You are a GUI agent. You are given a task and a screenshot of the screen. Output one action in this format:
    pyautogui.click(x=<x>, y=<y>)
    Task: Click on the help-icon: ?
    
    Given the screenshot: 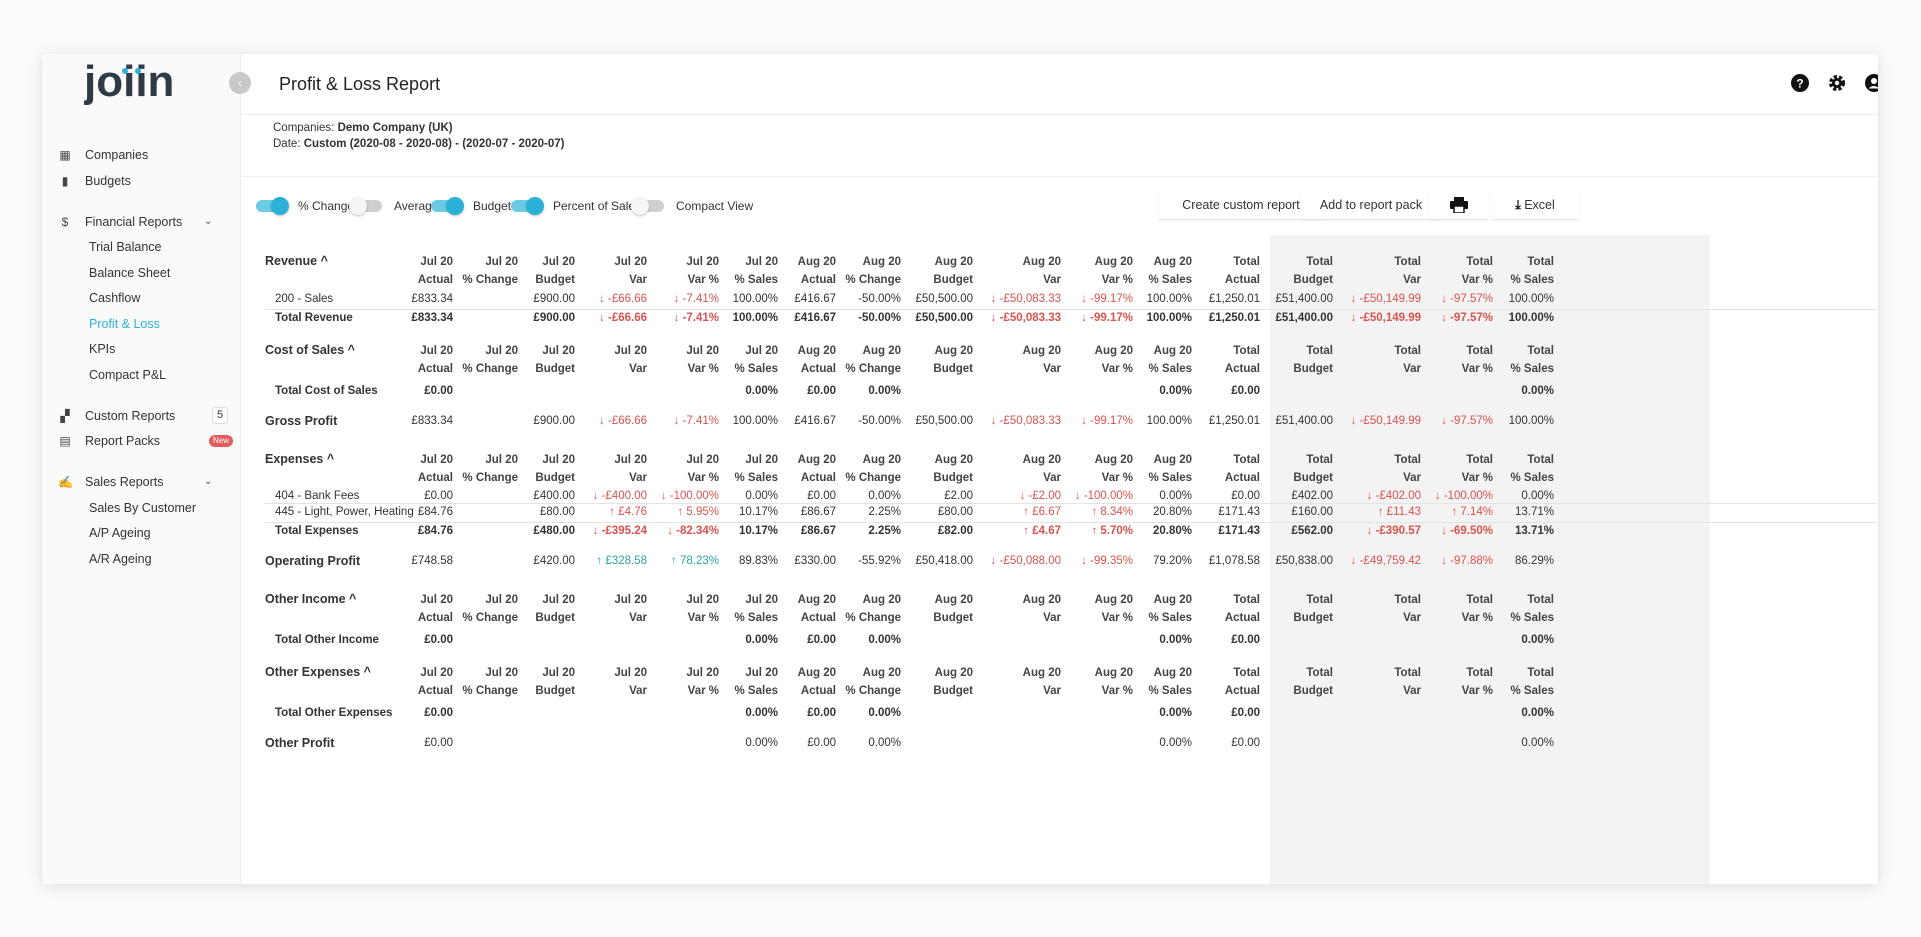 What is the action you would take?
    pyautogui.click(x=1800, y=83)
    